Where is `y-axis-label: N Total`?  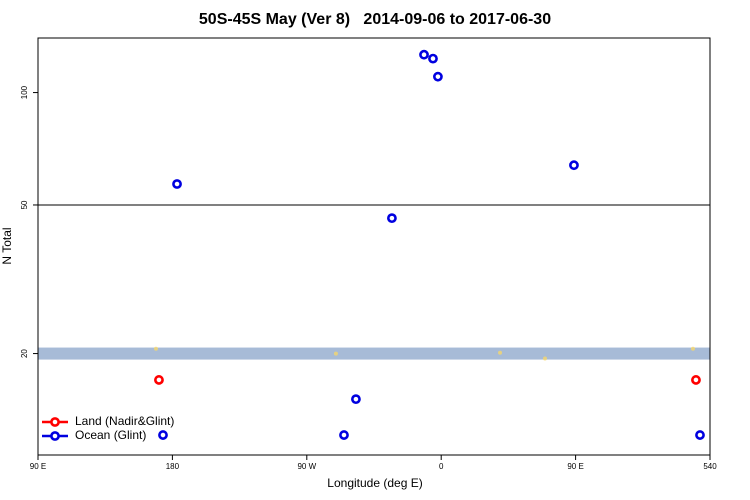 y-axis-label: N Total is located at coordinates (7, 245).